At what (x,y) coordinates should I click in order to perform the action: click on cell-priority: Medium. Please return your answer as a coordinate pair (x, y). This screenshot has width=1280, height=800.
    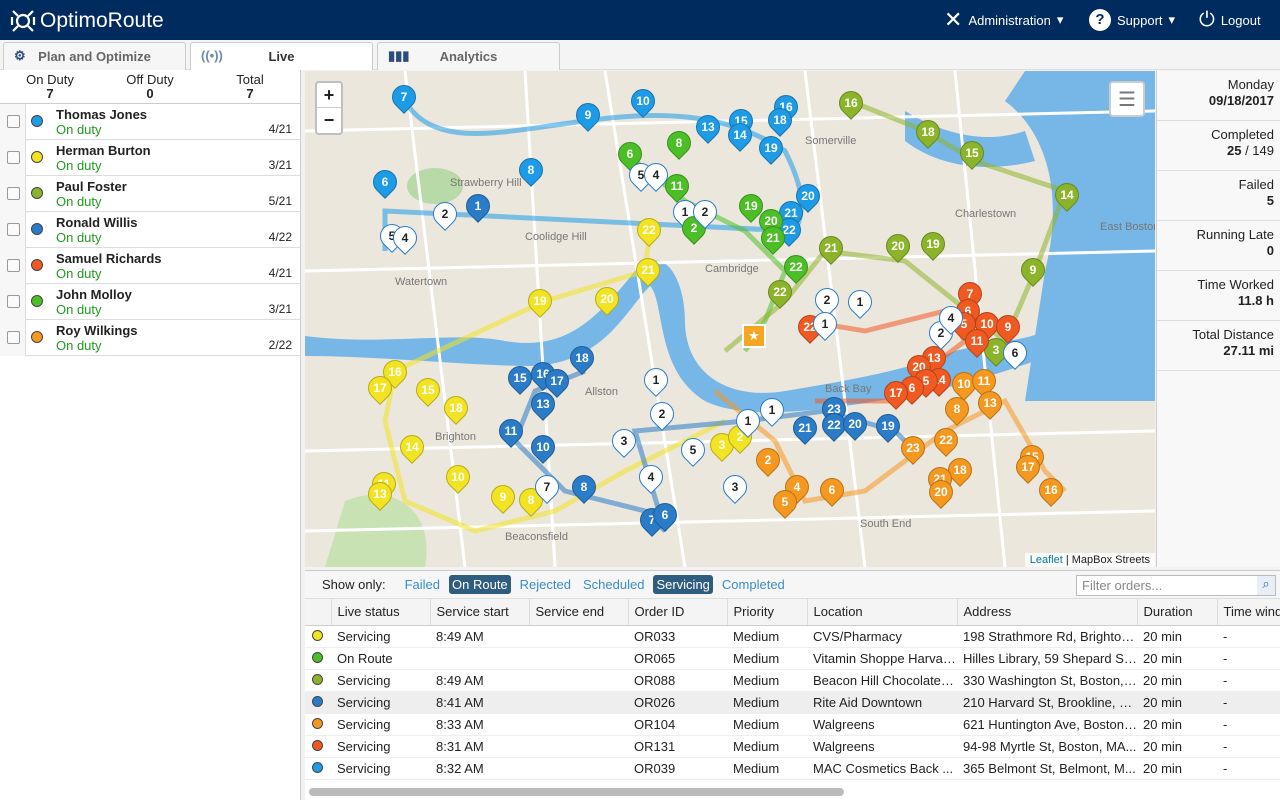
    Looking at the image, I should click on (767, 636).